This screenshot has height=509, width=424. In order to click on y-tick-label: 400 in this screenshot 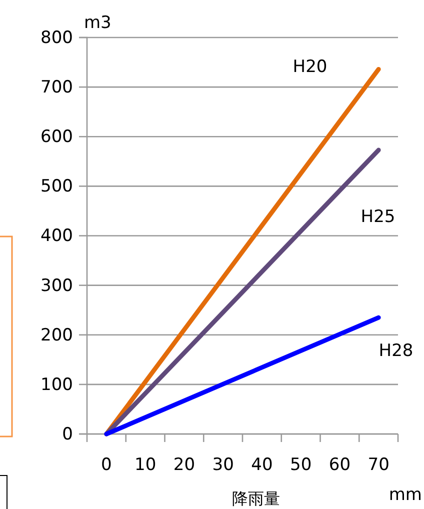, I will do `click(56, 236)`.